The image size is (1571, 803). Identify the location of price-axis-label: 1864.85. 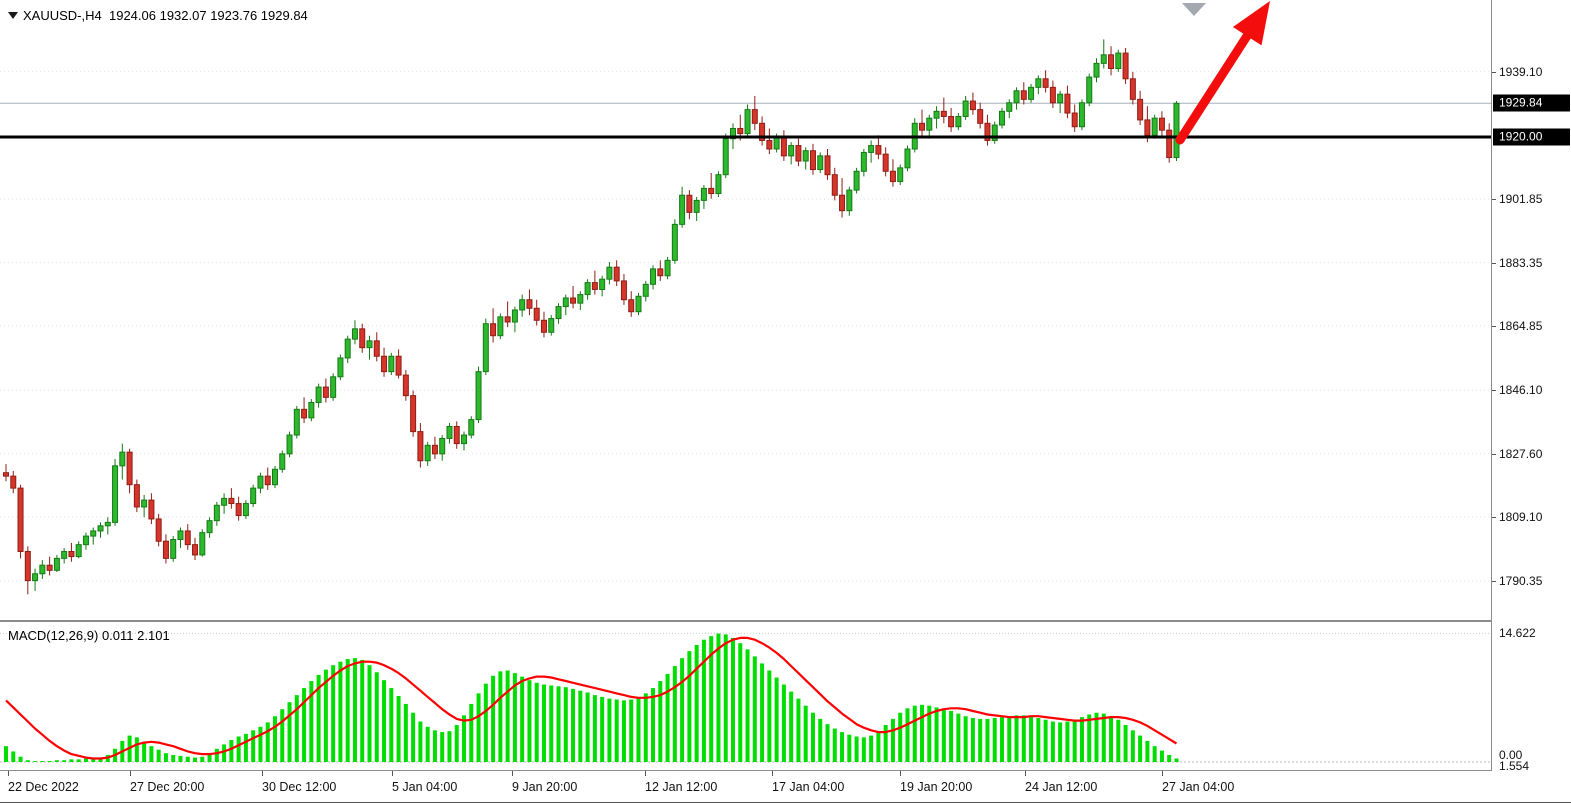
(1521, 325).